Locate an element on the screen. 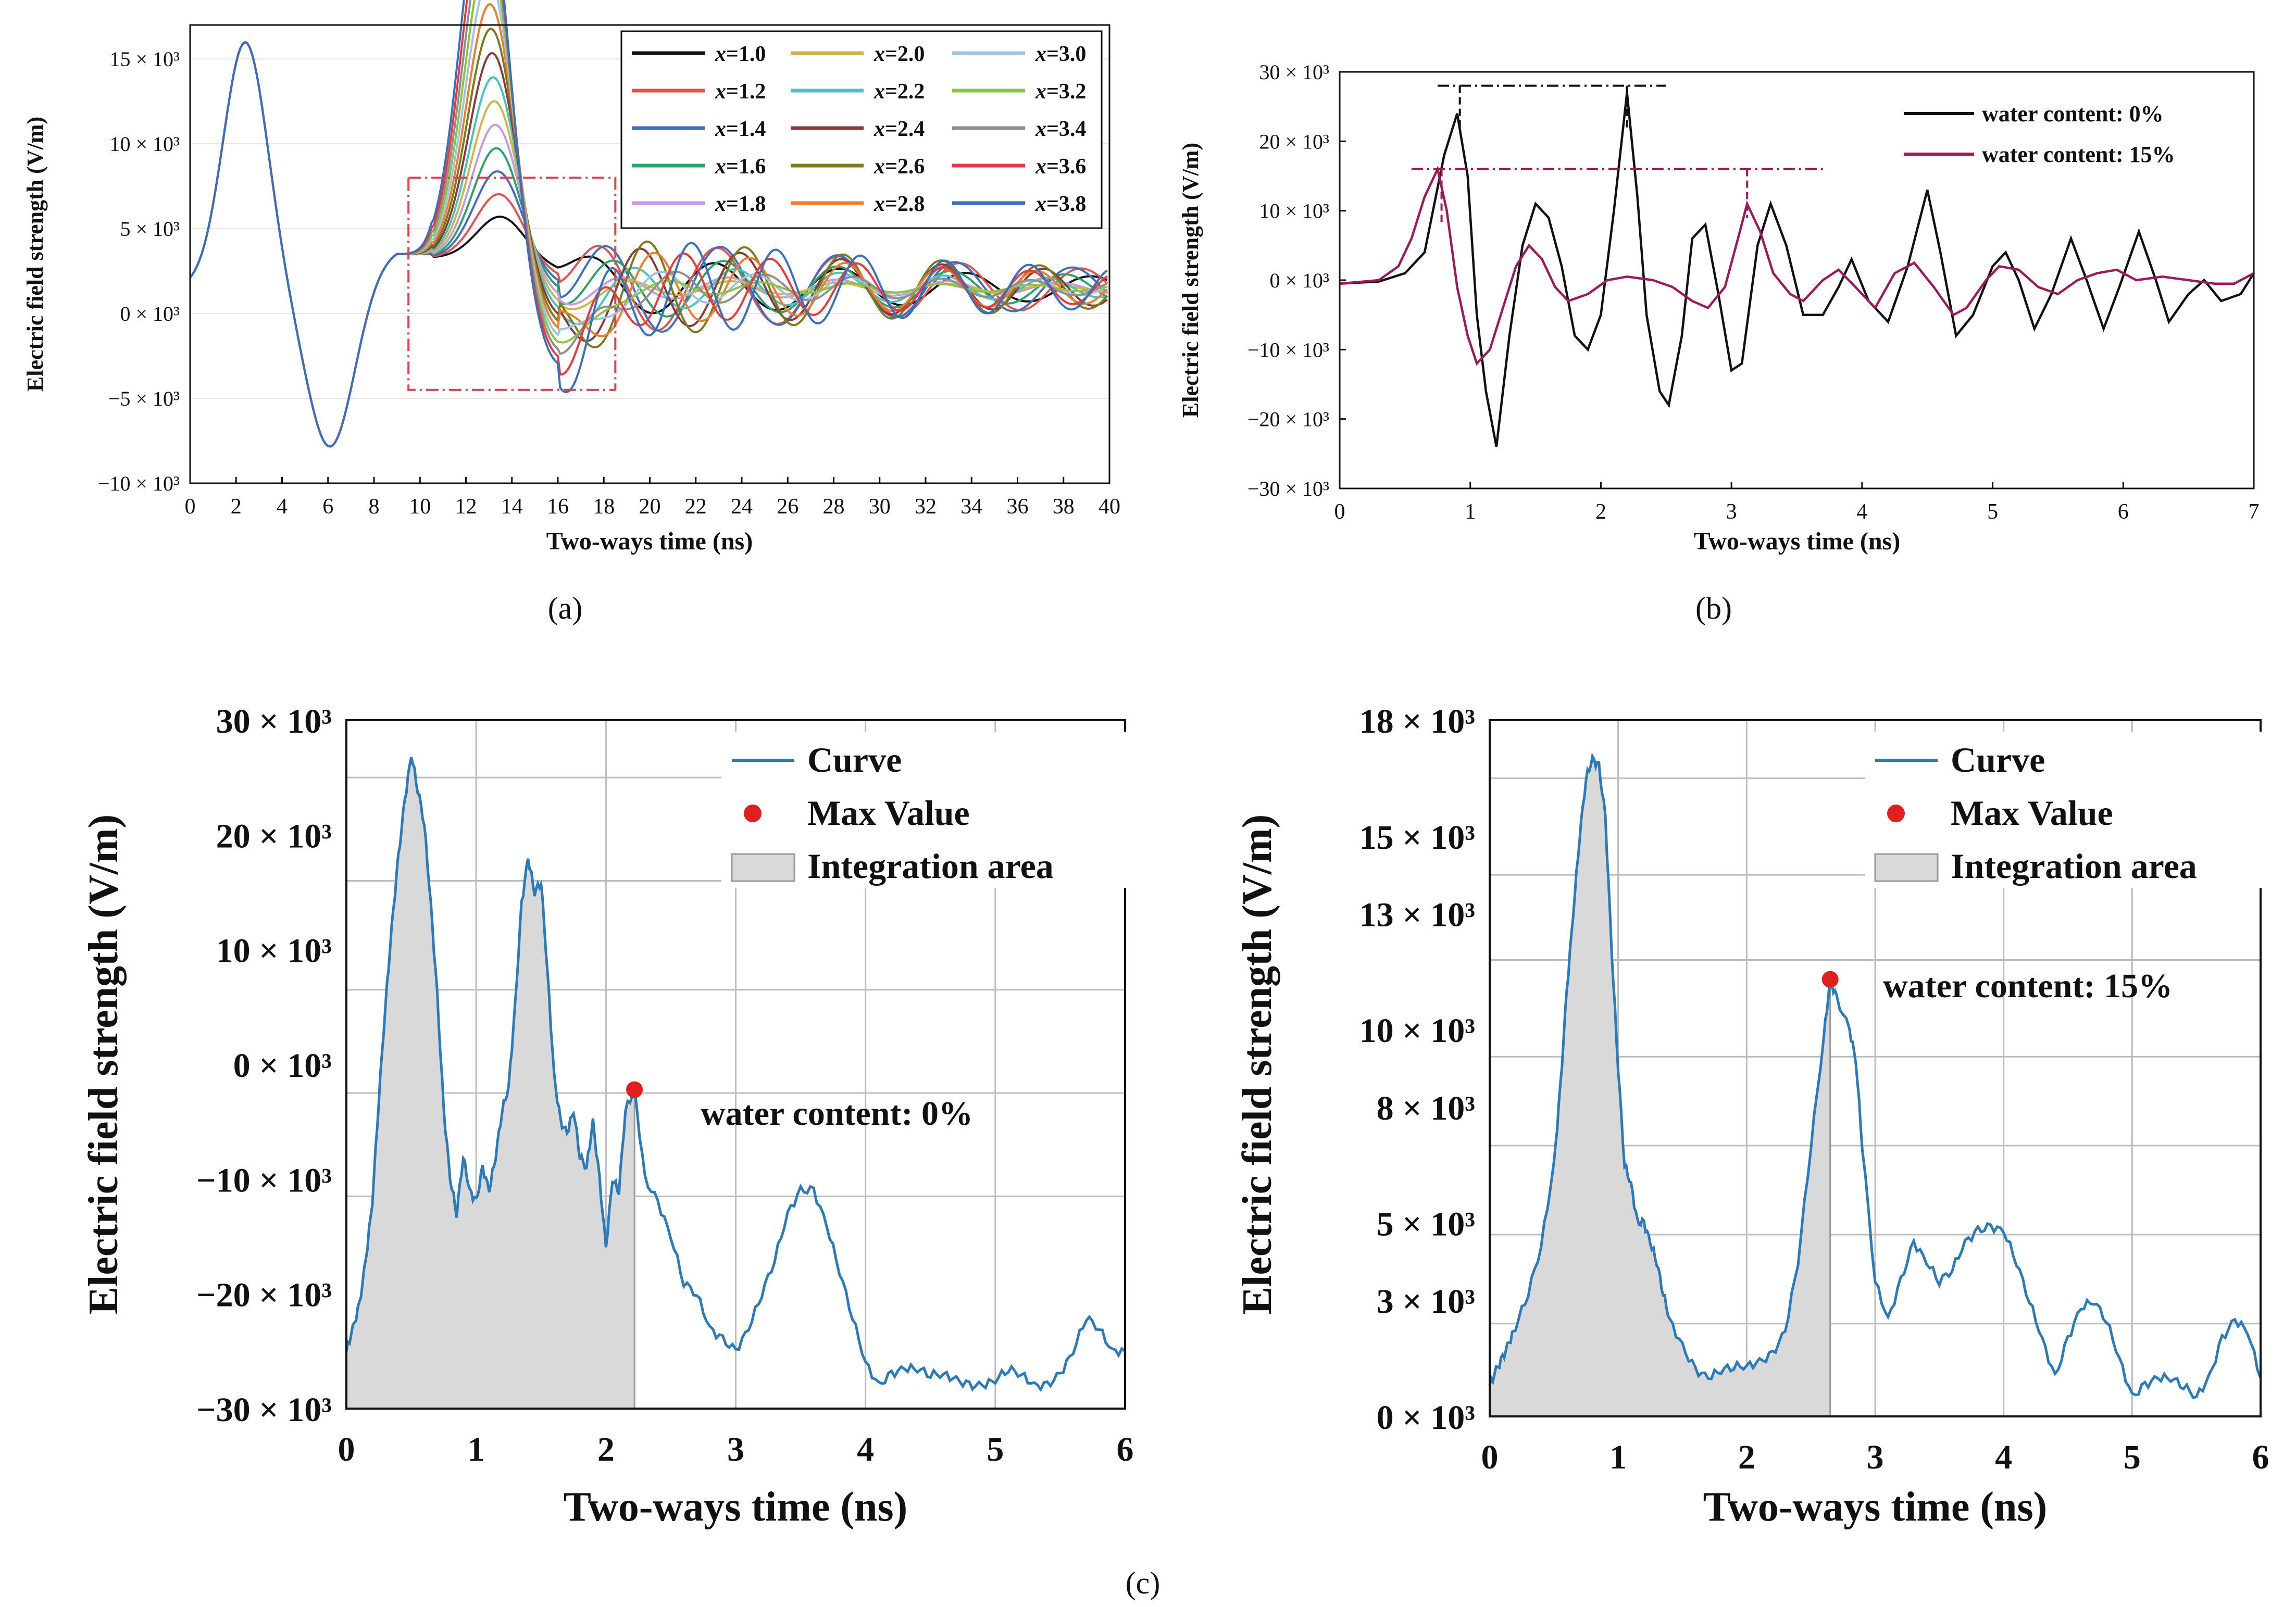 This screenshot has height=1607, width=2296. panel-a-x-tick-label: 30 is located at coordinates (880, 507).